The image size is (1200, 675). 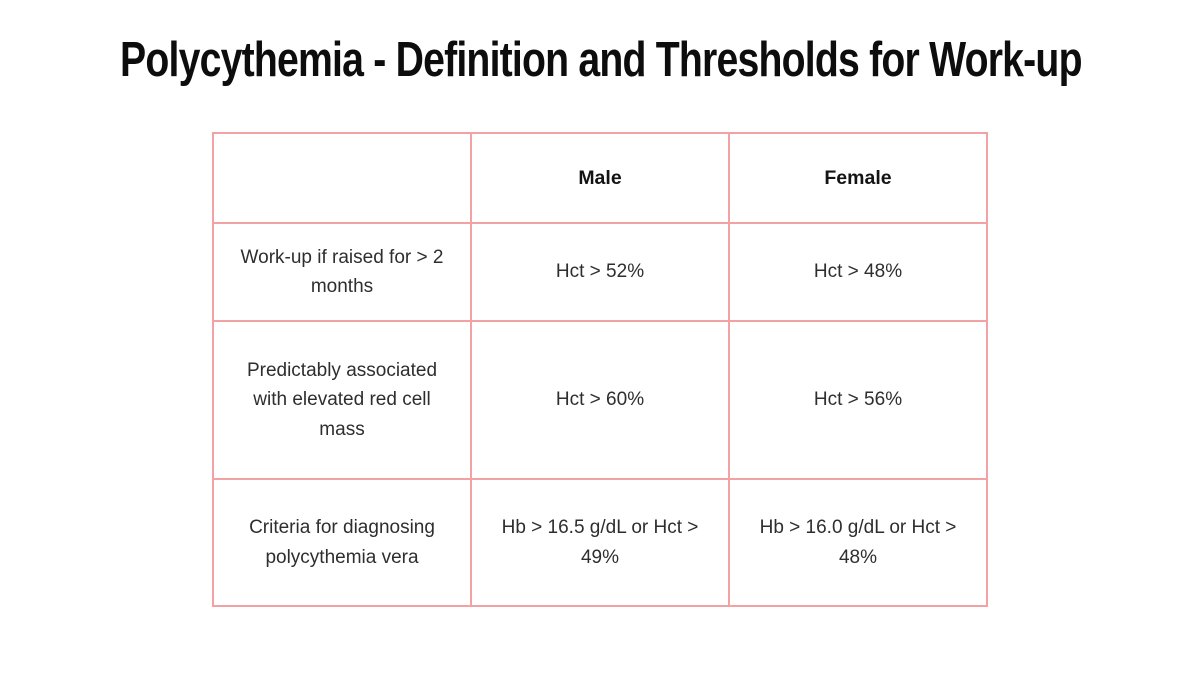 What do you see at coordinates (858, 178) in the screenshot?
I see `column-header-female: Female` at bounding box center [858, 178].